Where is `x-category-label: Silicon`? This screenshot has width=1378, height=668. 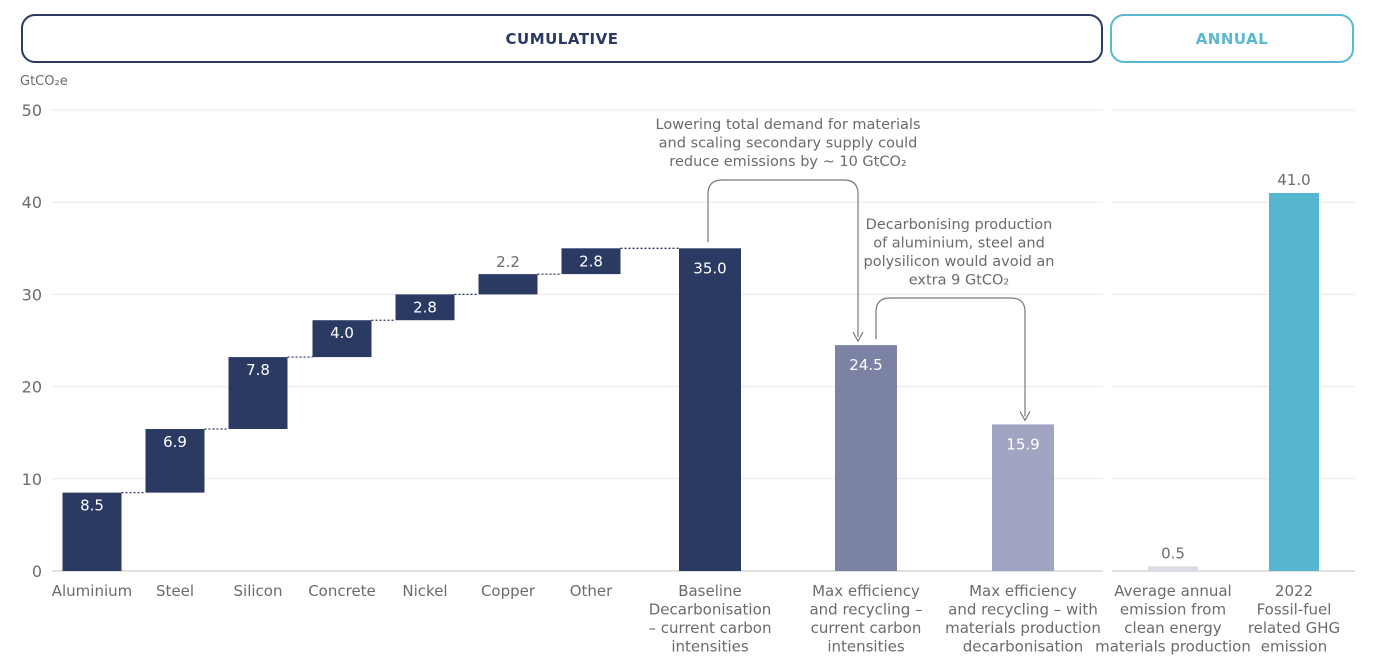 x-category-label: Silicon is located at coordinates (258, 591).